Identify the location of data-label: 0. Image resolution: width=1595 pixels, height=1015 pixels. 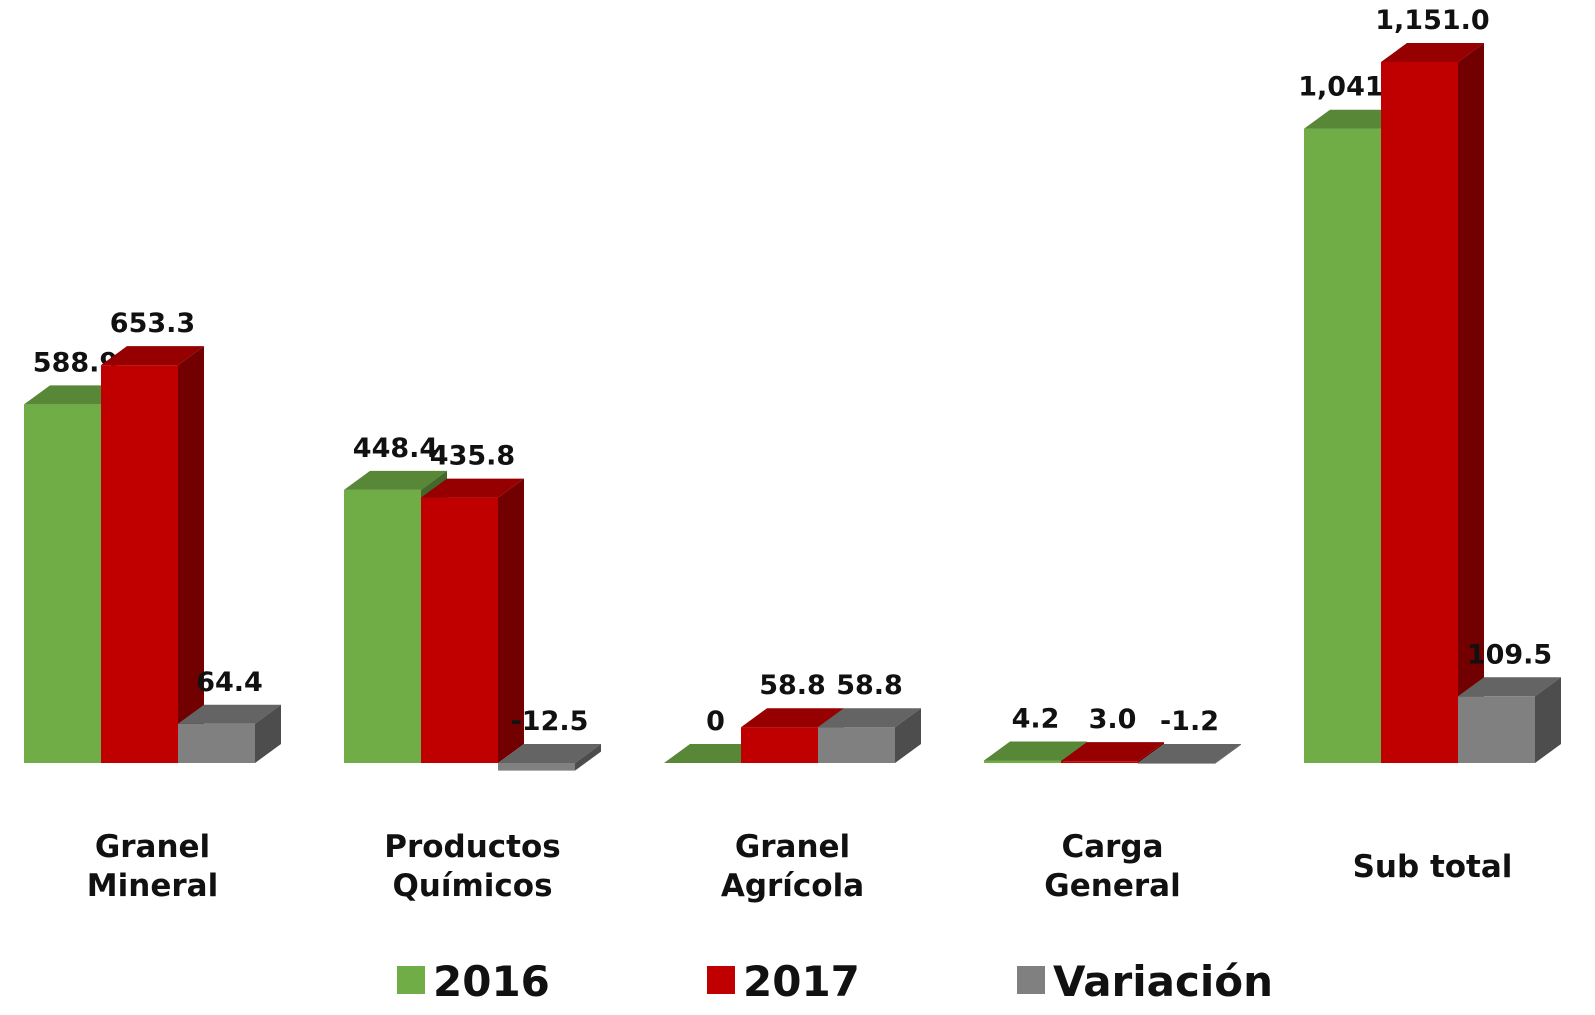
(715, 721).